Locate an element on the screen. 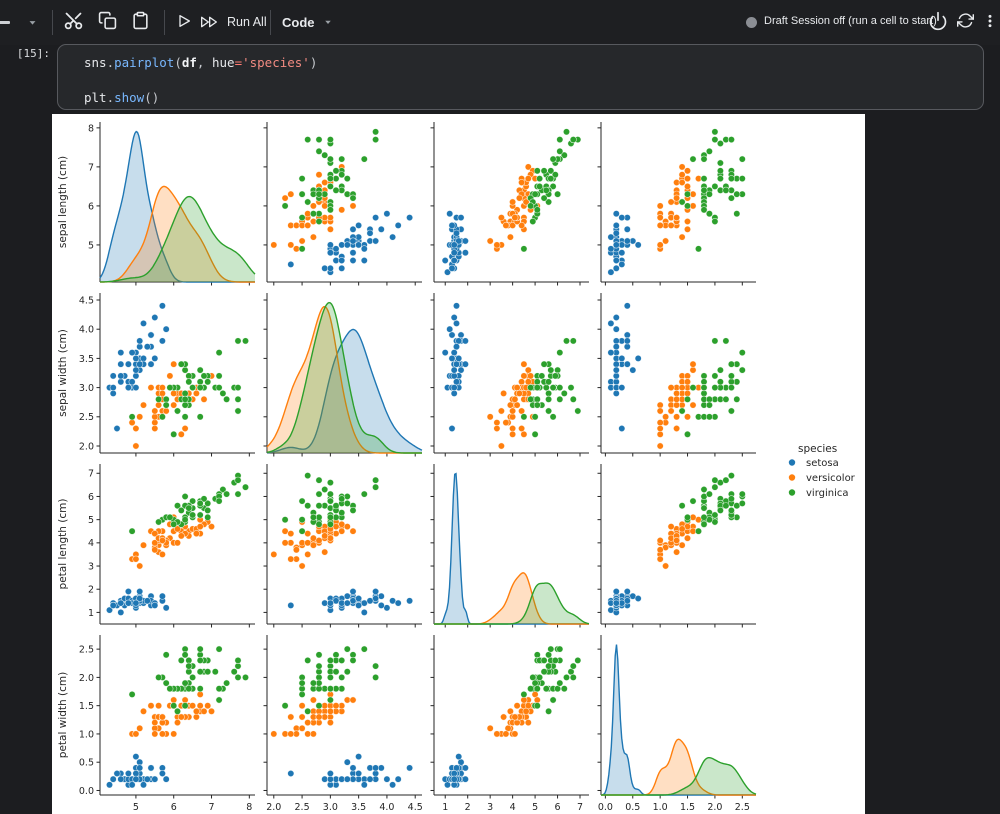  session-status-dot-icon is located at coordinates (751, 22).